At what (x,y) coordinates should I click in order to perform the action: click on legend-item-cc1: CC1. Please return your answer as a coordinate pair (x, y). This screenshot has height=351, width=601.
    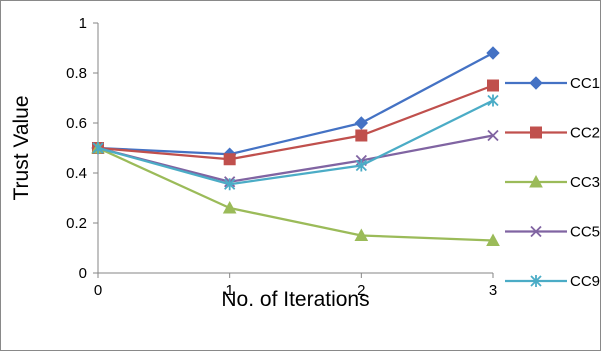
    Looking at the image, I should click on (552, 83).